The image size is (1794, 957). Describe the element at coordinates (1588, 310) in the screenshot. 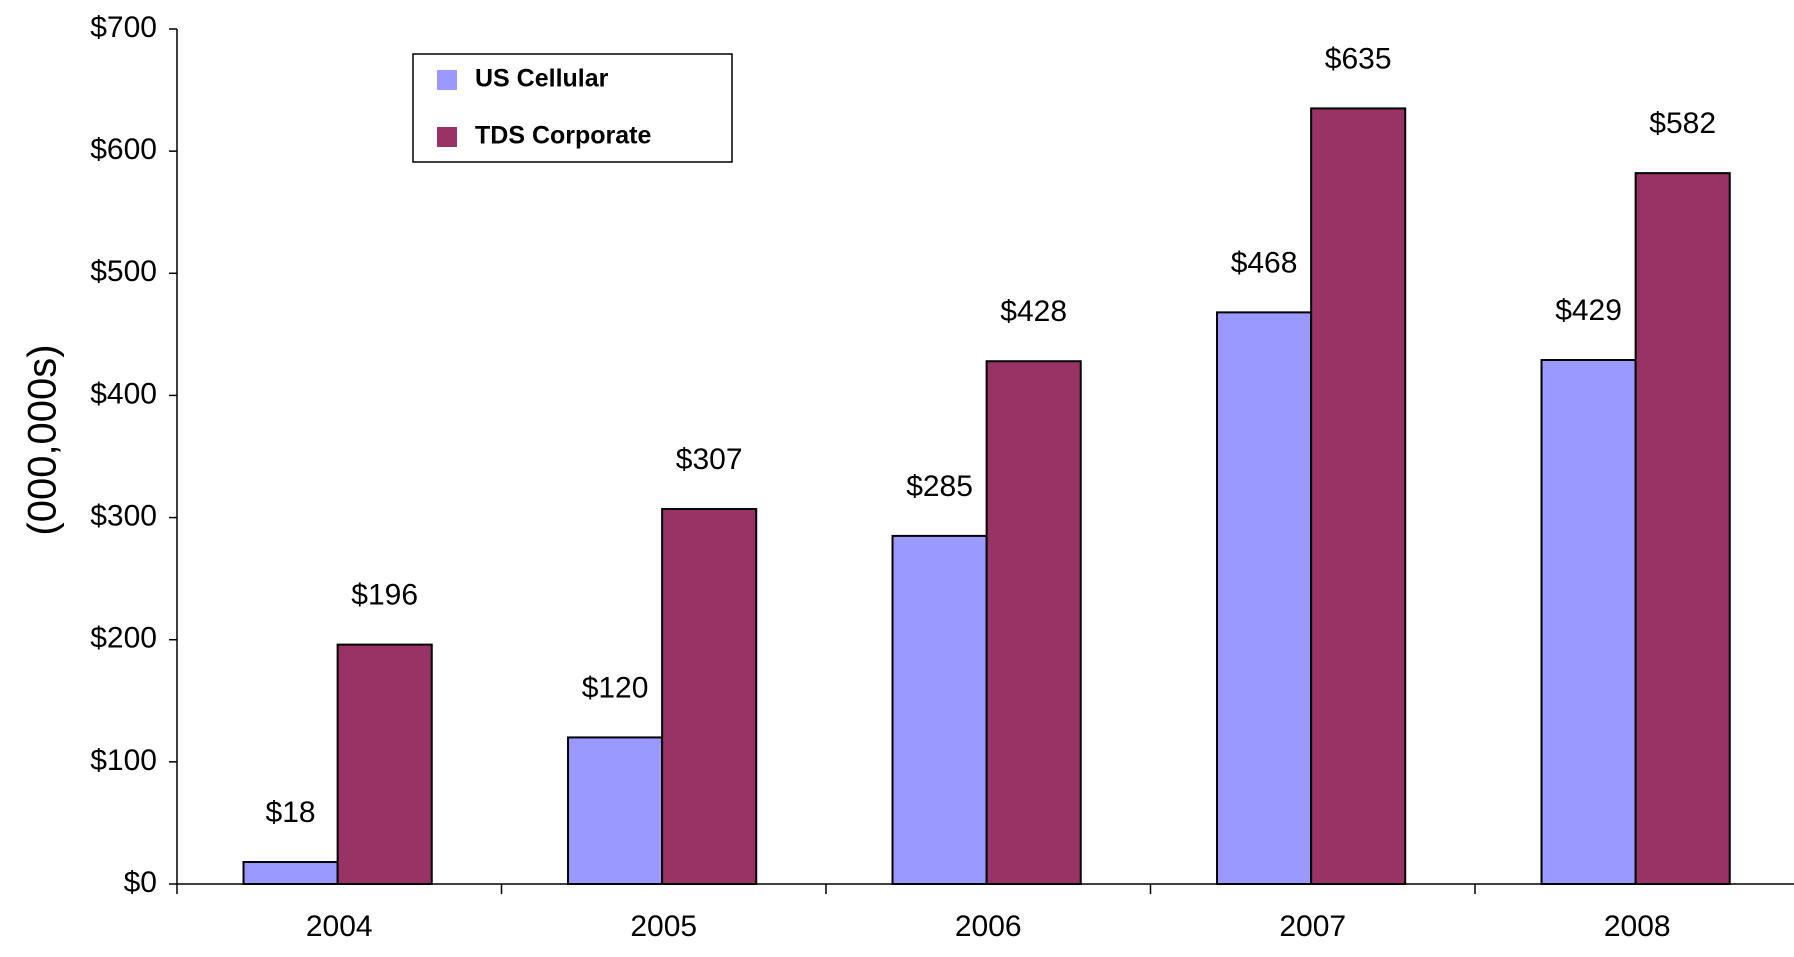

I see `value-label: $429` at that location.